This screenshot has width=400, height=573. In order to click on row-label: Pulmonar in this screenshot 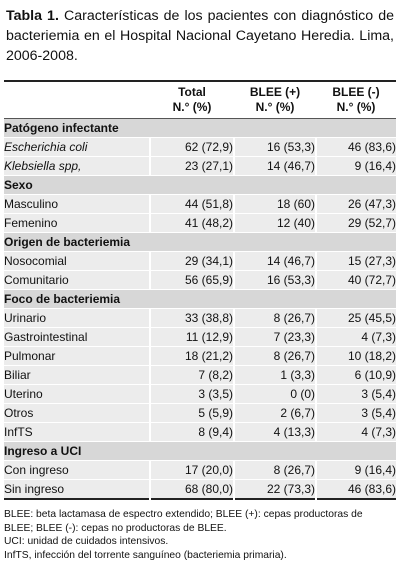, I will do `click(77, 356)`.